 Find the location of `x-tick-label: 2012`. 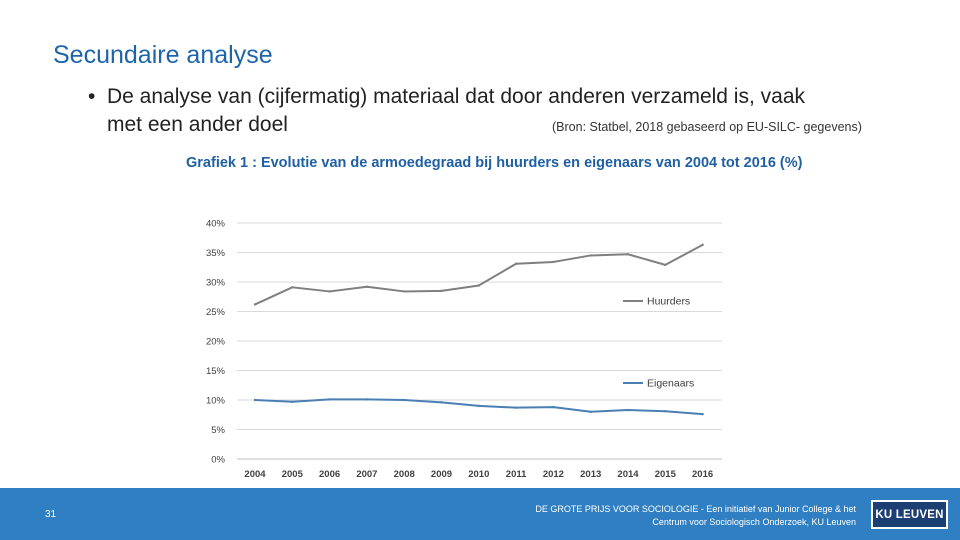

x-tick-label: 2012 is located at coordinates (553, 474).